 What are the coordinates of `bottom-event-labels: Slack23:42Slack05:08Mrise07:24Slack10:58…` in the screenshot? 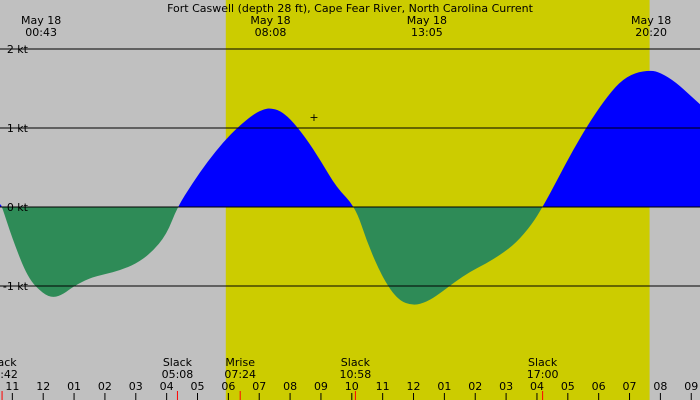 It's located at (279, 378).